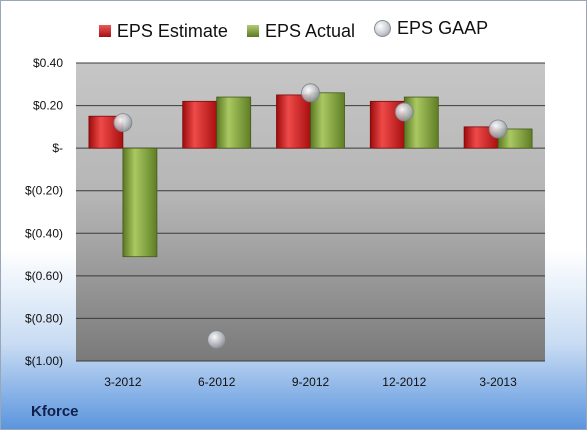 This screenshot has width=587, height=430. I want to click on y-tick-label: $(0.80), so click(44, 318).